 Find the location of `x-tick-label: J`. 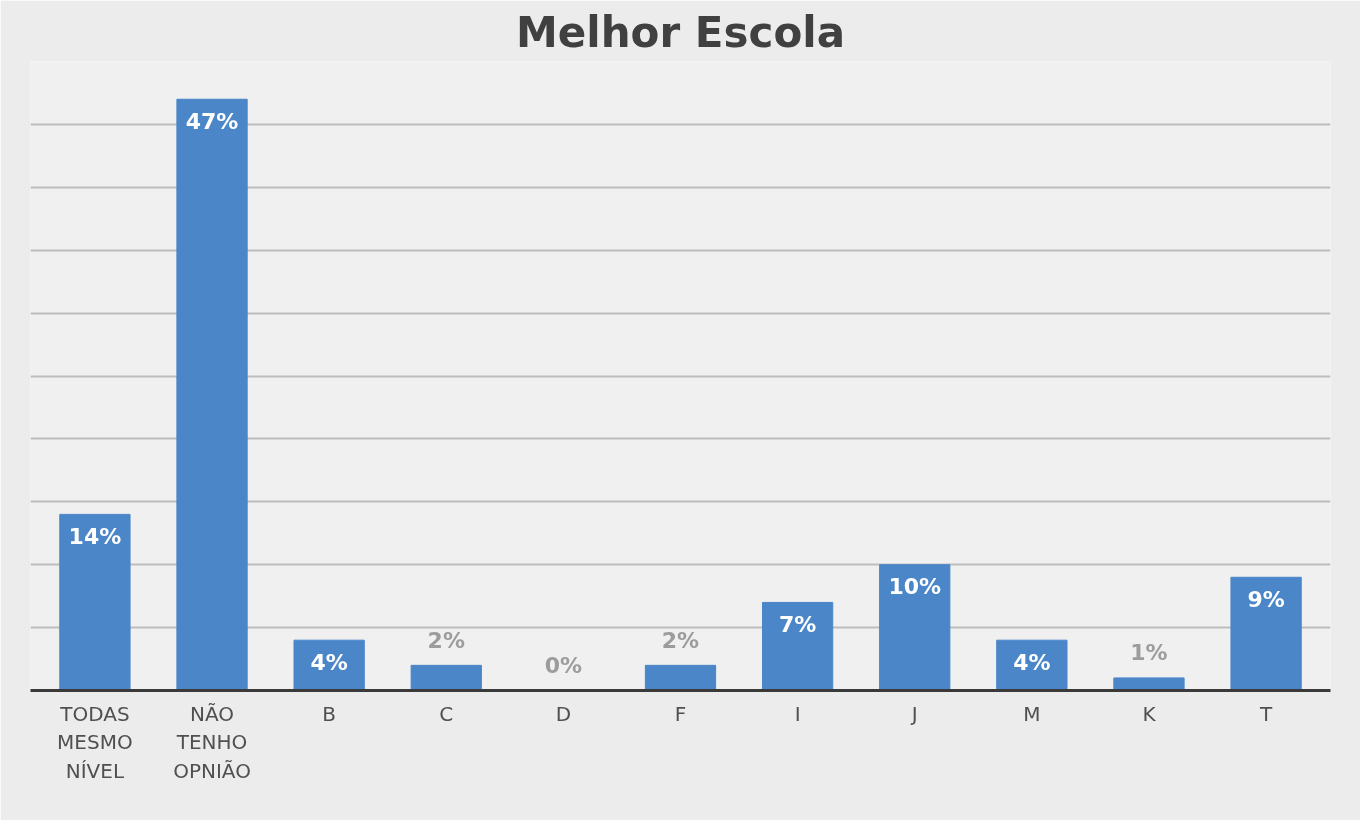

x-tick-label: J is located at coordinates (913, 713).